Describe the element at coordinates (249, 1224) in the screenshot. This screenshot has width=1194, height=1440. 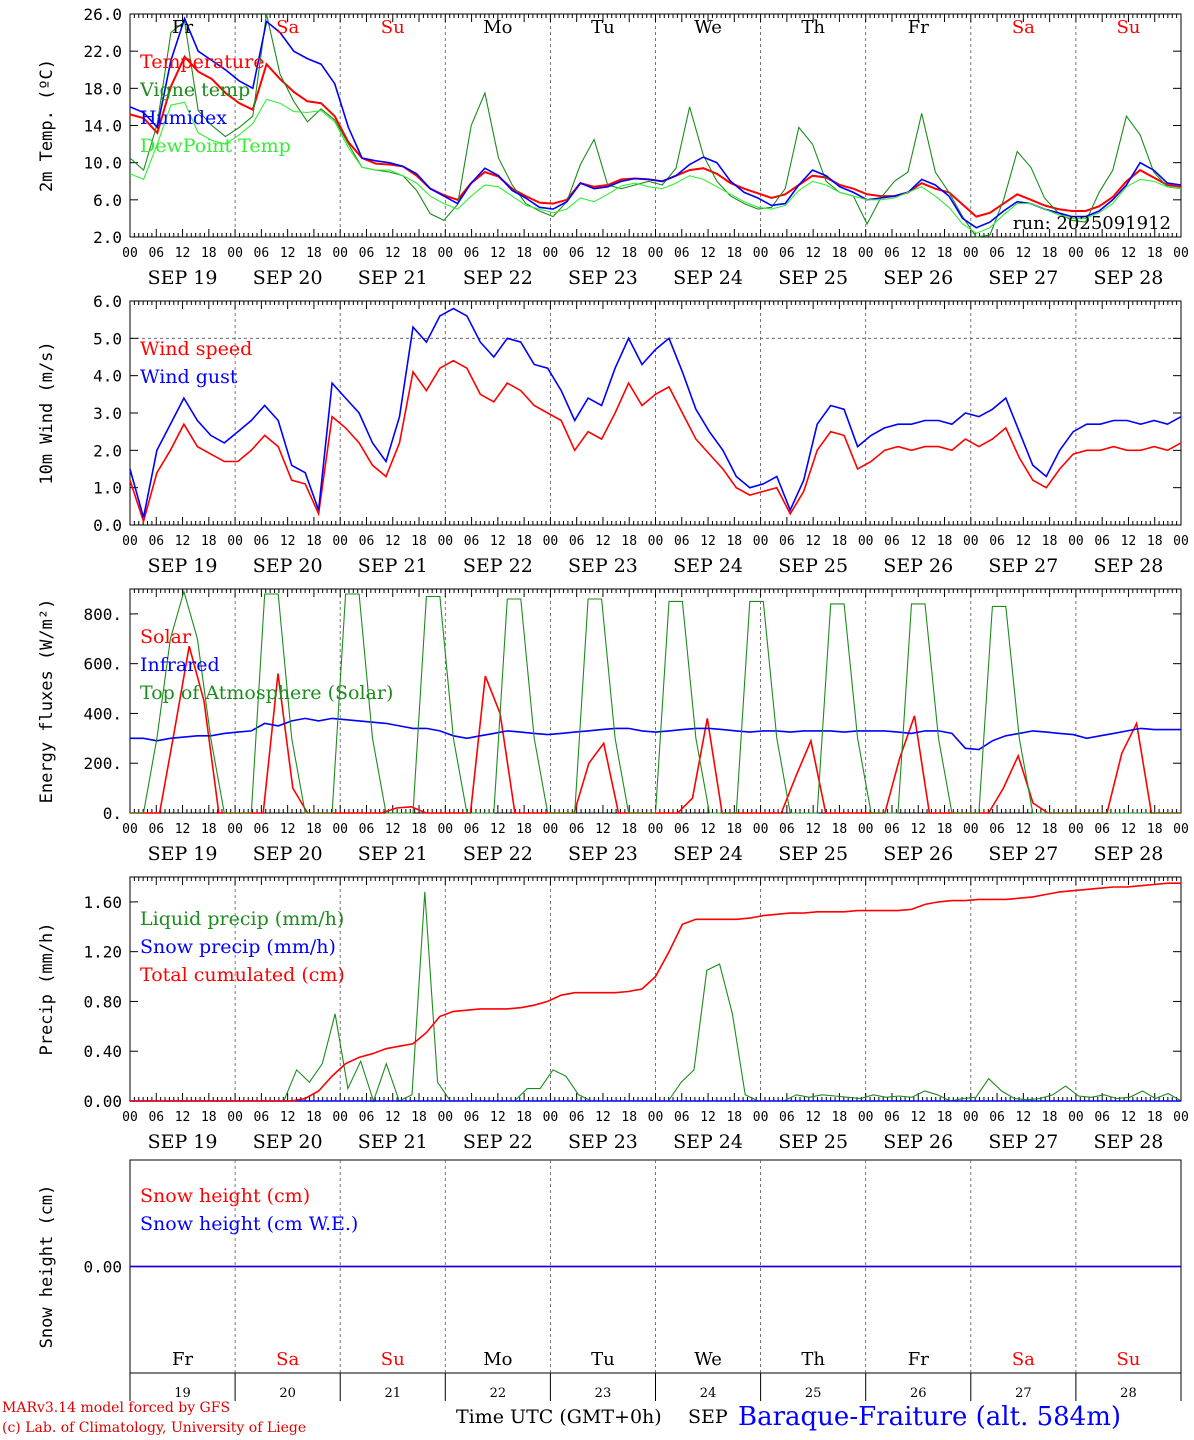
I see `legend-entry: Snow height (cm W.E.)` at that location.